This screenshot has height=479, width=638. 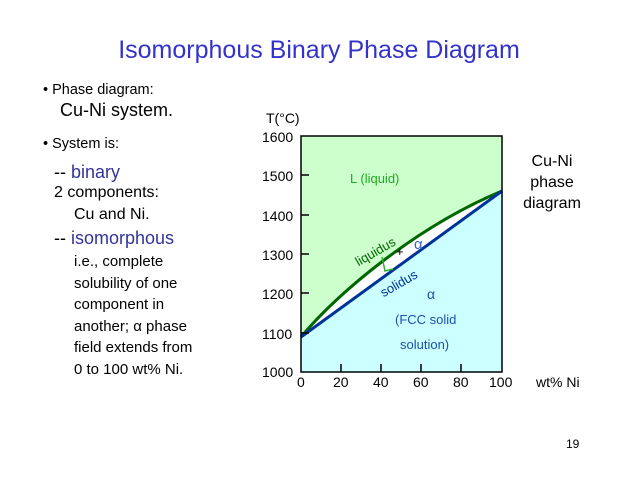 I want to click on x-tick-label: 80, so click(x=461, y=382).